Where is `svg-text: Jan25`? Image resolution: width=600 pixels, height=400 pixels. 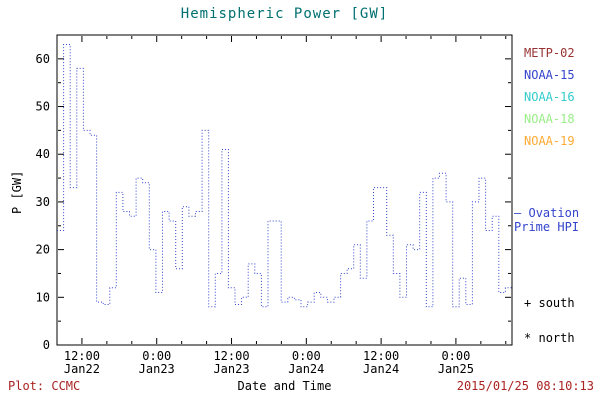
svg-text: Jan25 is located at coordinates (456, 369).